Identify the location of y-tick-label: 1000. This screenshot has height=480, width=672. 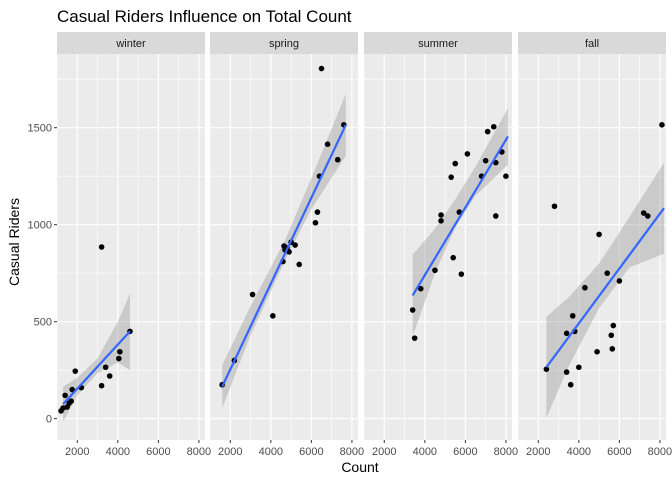
(40, 226).